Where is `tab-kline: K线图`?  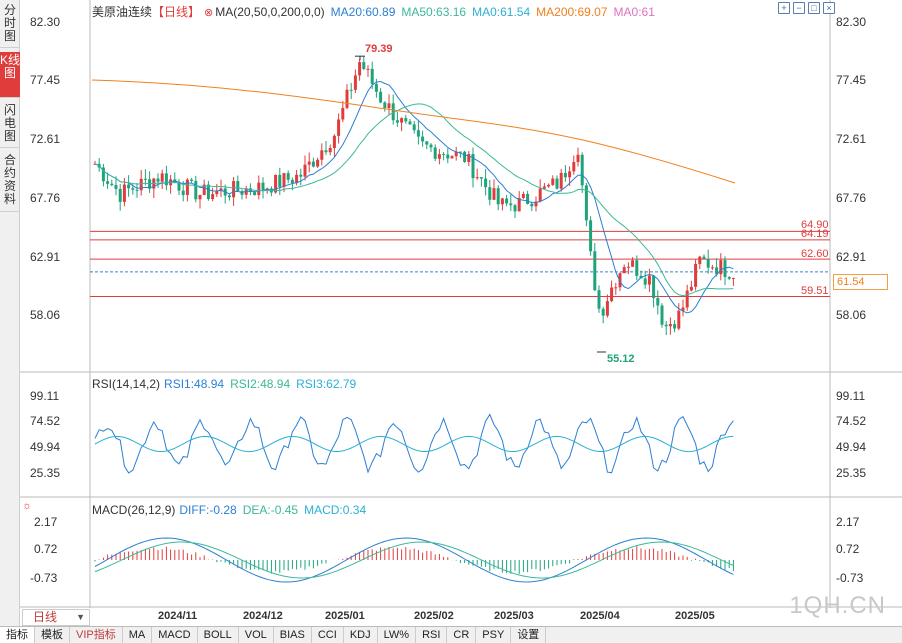
tab-kline: K线图 is located at coordinates (10, 75).